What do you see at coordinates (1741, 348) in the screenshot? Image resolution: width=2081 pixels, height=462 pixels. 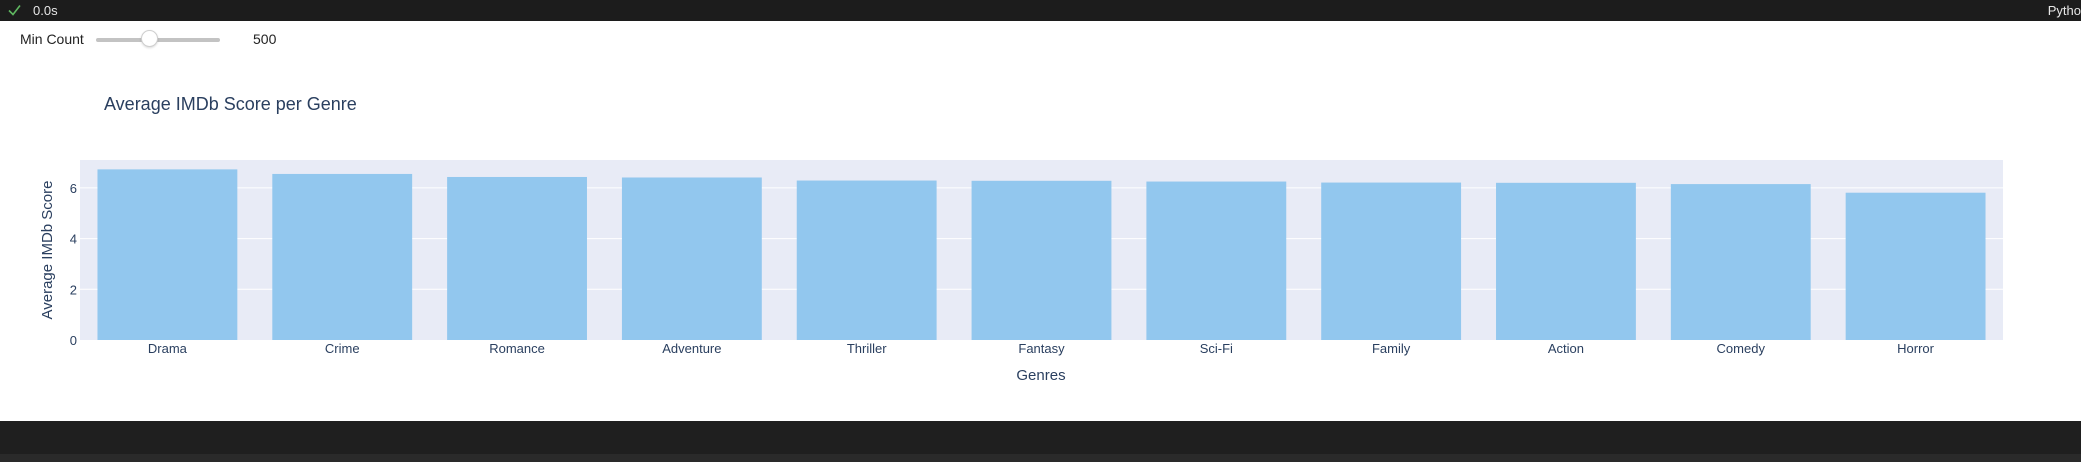 I see `x-tick-label: Comedy` at bounding box center [1741, 348].